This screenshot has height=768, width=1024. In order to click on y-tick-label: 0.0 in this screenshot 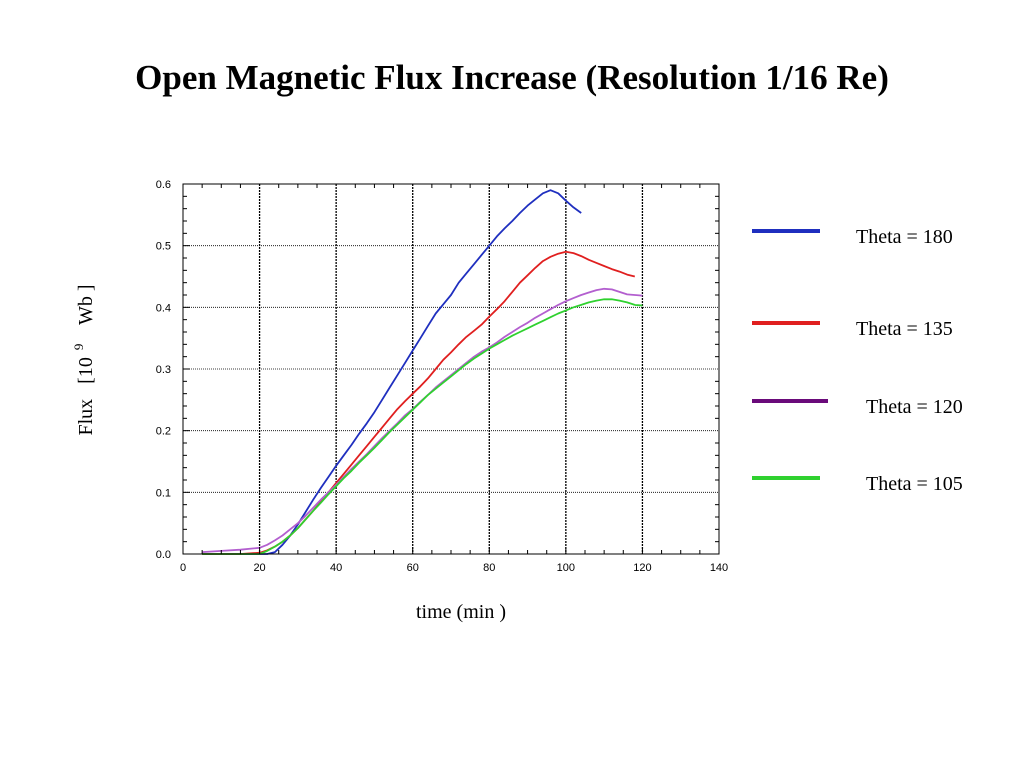, I will do `click(163, 555)`.